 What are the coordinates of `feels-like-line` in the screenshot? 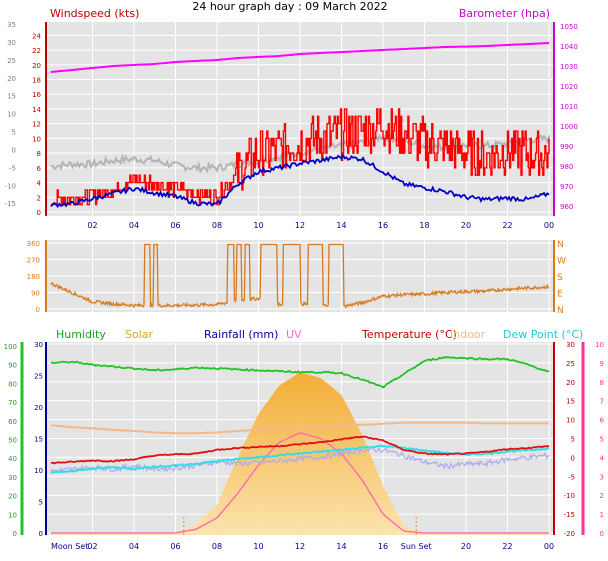 It's located at (300, 460).